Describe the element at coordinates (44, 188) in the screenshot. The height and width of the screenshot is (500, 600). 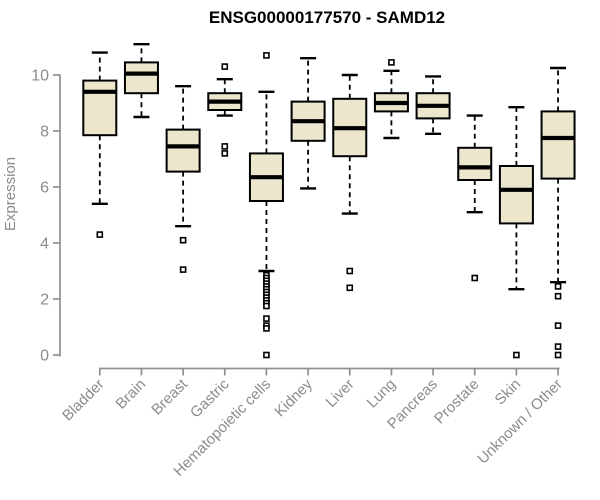
I see `y-tick-label: 6` at that location.